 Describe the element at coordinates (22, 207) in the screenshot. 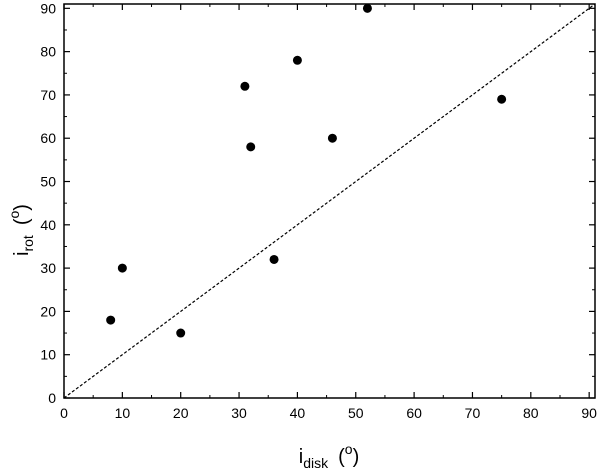

I see `y-axis-label-close: )` at that location.